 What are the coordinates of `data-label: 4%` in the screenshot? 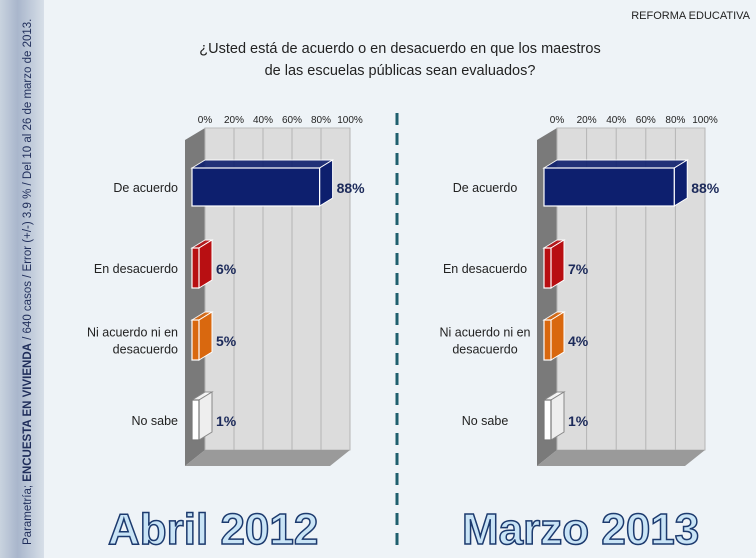 It's located at (578, 341).